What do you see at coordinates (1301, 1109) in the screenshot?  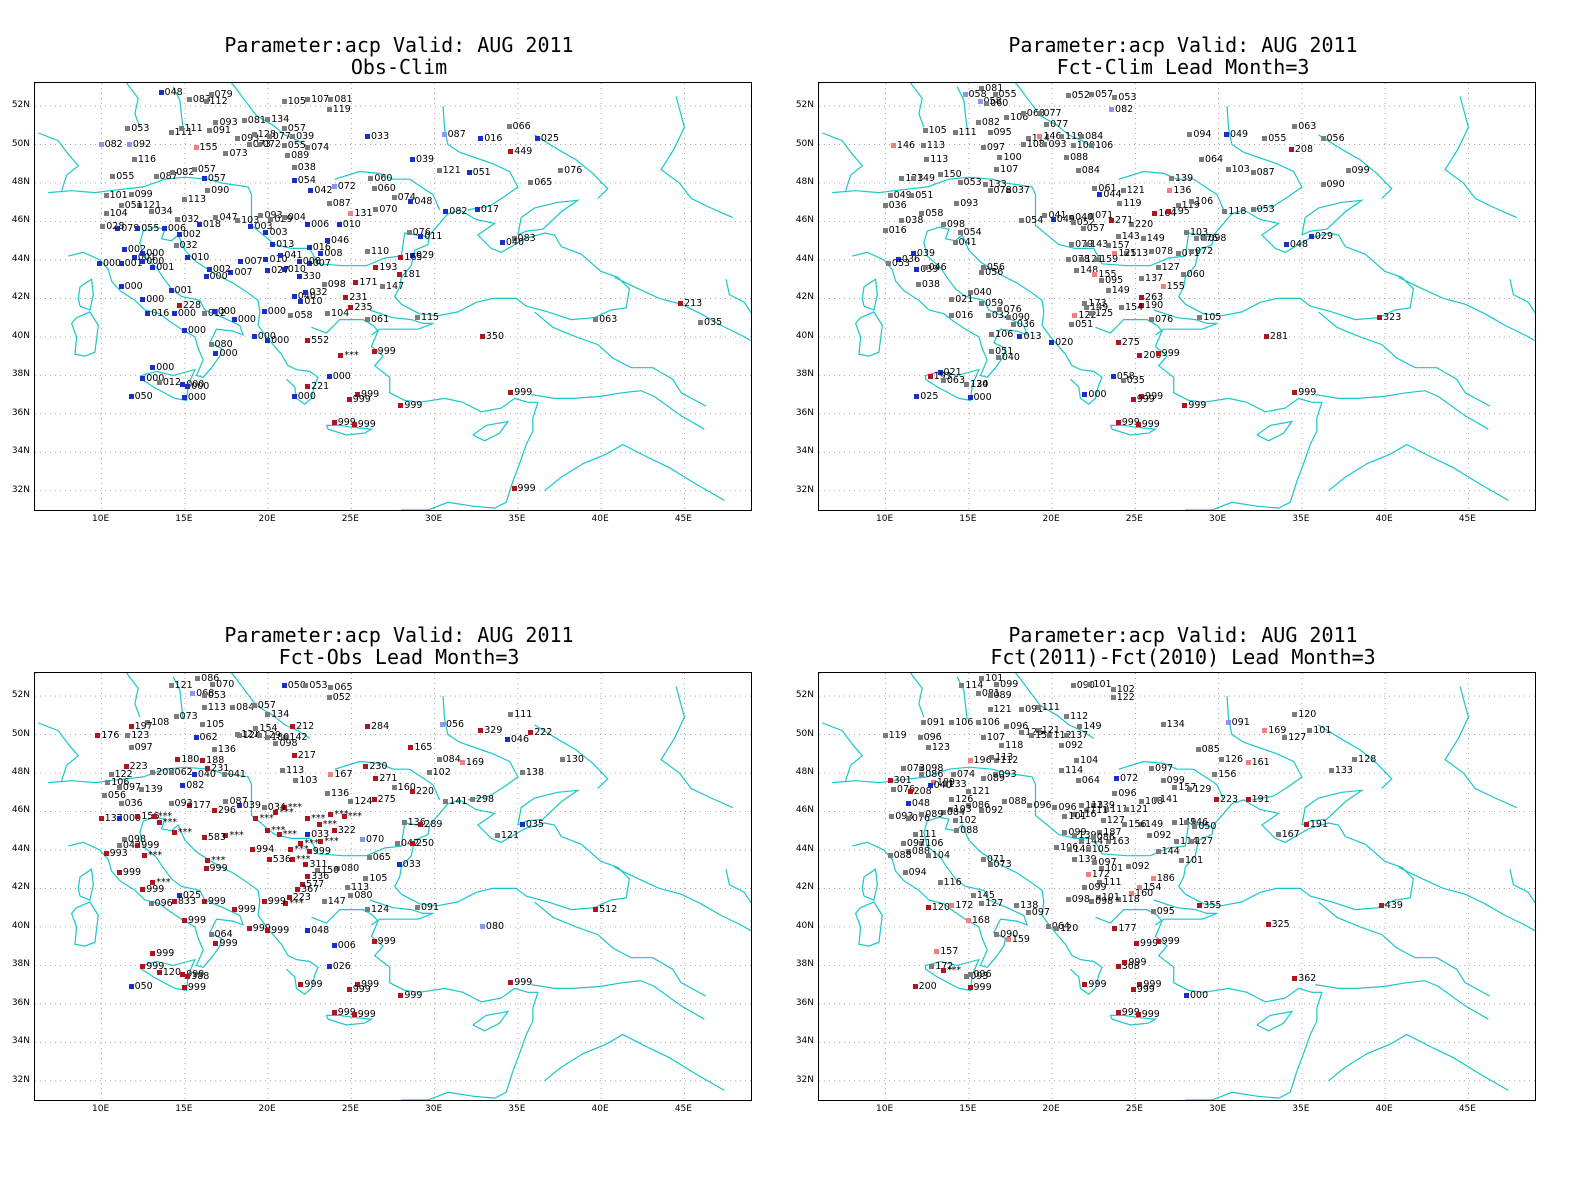 I see `lon-tick-label: 35E` at bounding box center [1301, 1109].